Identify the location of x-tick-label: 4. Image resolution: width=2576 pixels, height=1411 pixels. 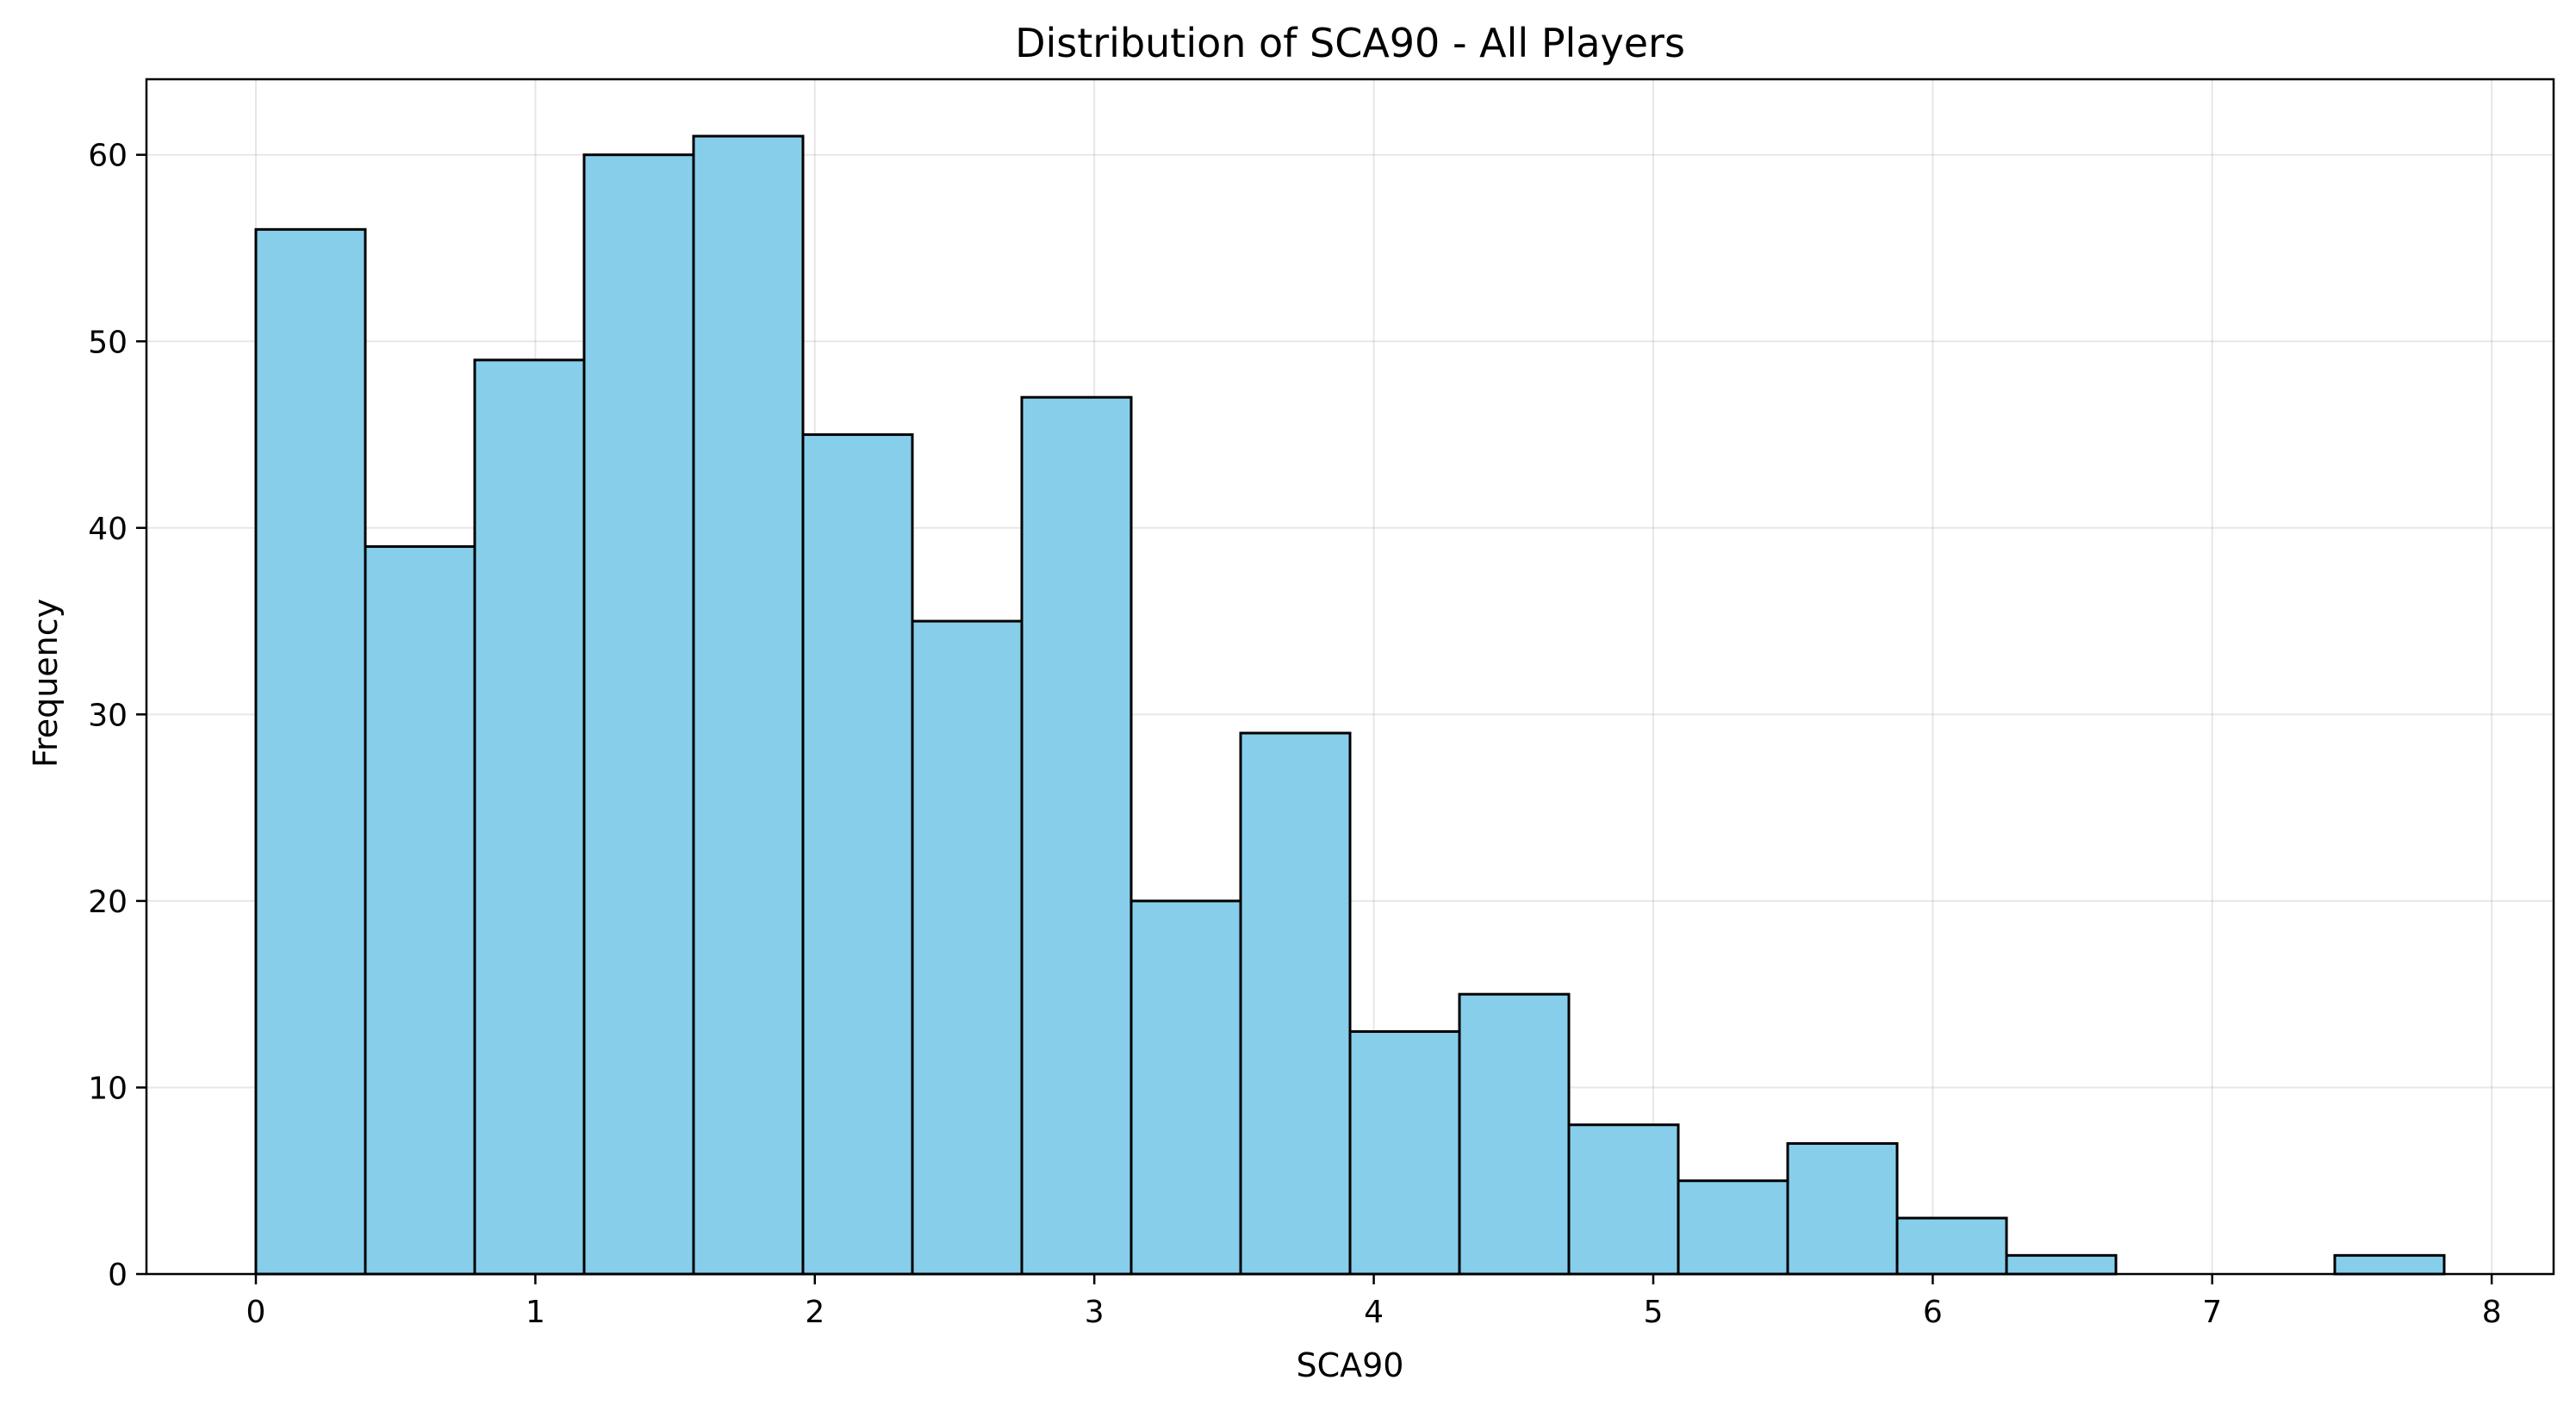
(1374, 1312).